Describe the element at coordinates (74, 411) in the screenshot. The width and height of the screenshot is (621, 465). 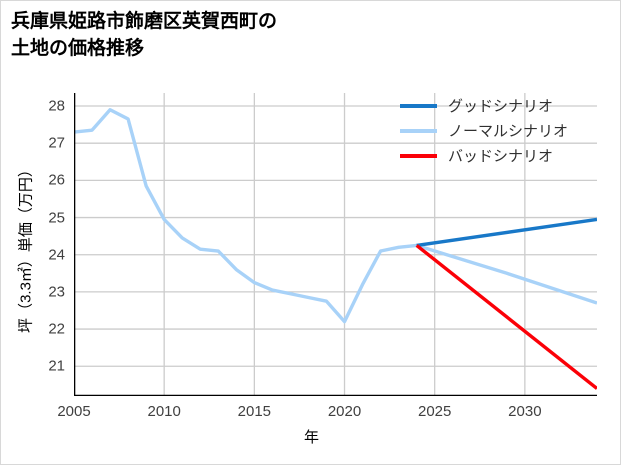
I see `x-axis-tick-label: 2005` at that location.